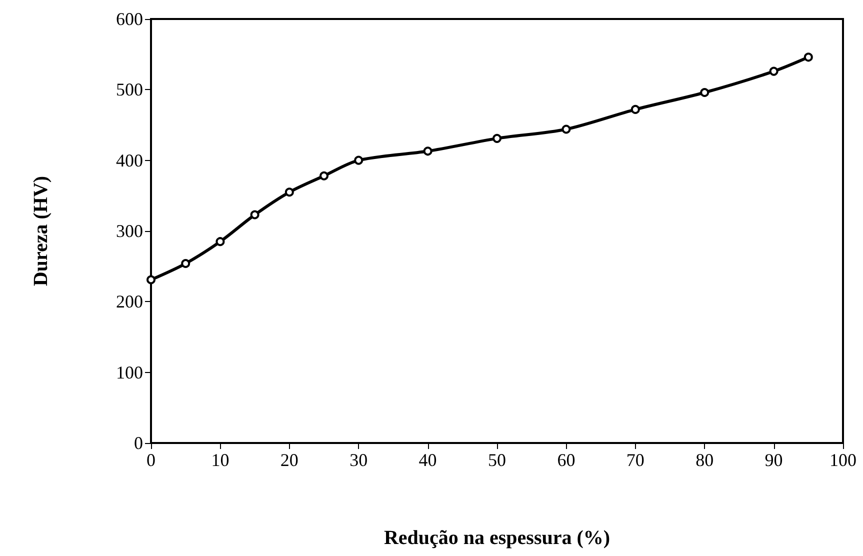  What do you see at coordinates (129, 302) in the screenshot?
I see `y-tick-label: 200` at bounding box center [129, 302].